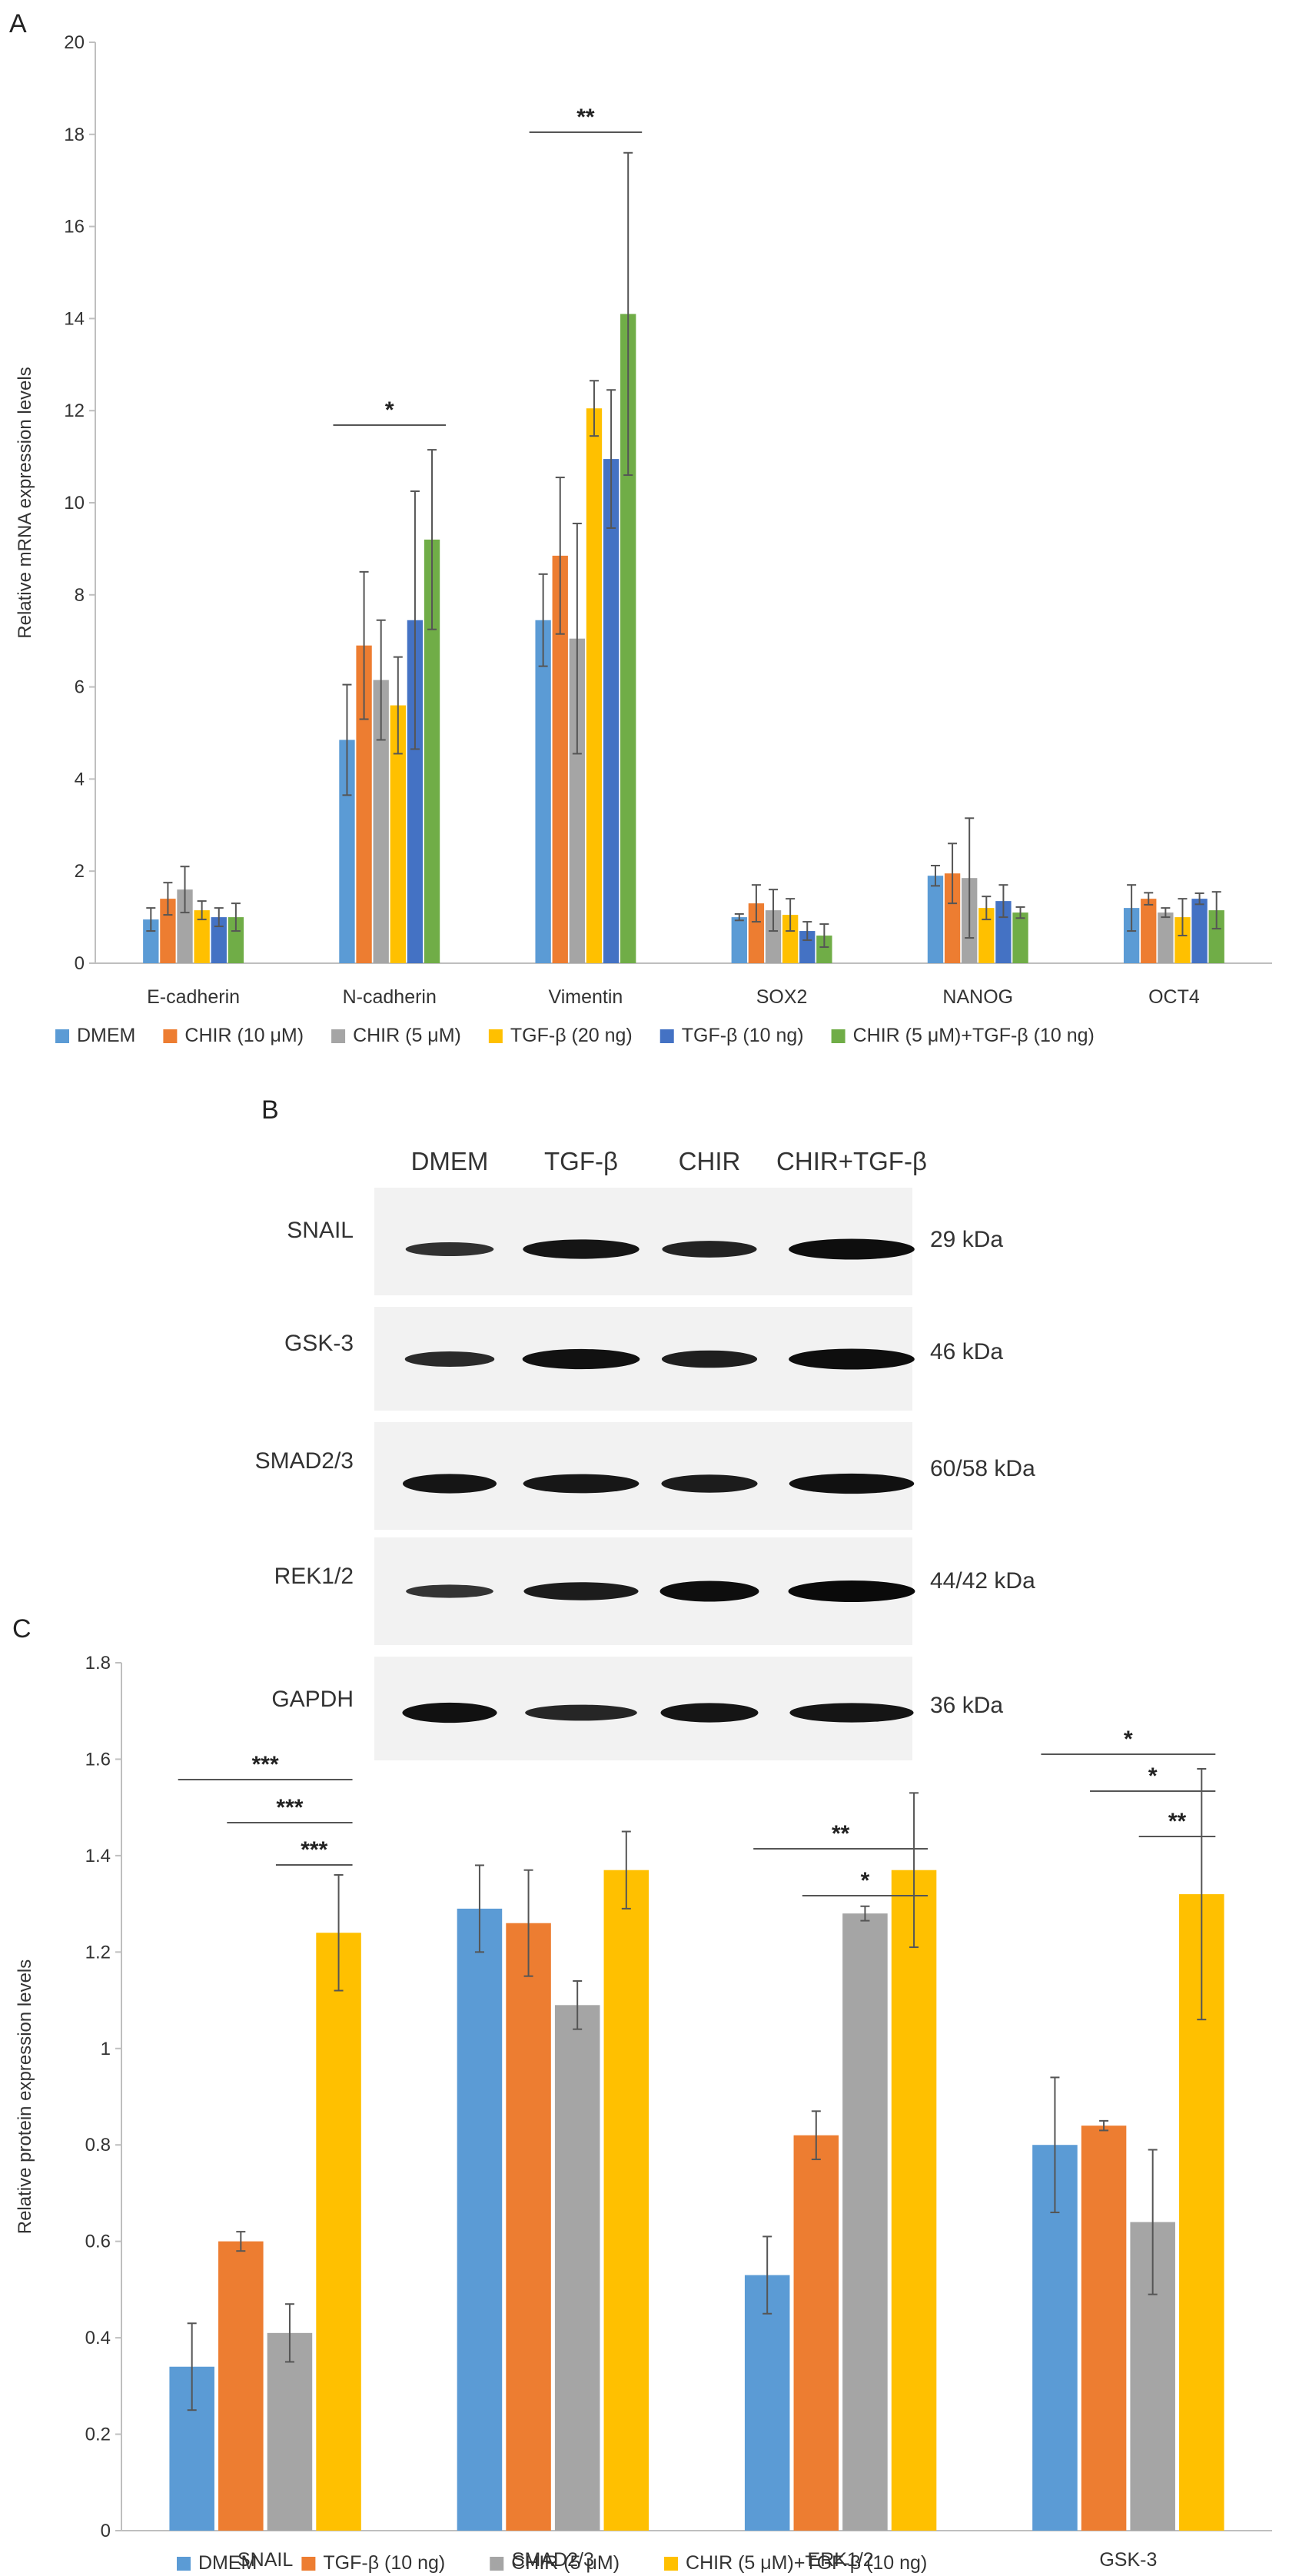 The image size is (1289, 2576). Describe the element at coordinates (450, 1161) in the screenshot. I see `lane-label: DMEM` at that location.